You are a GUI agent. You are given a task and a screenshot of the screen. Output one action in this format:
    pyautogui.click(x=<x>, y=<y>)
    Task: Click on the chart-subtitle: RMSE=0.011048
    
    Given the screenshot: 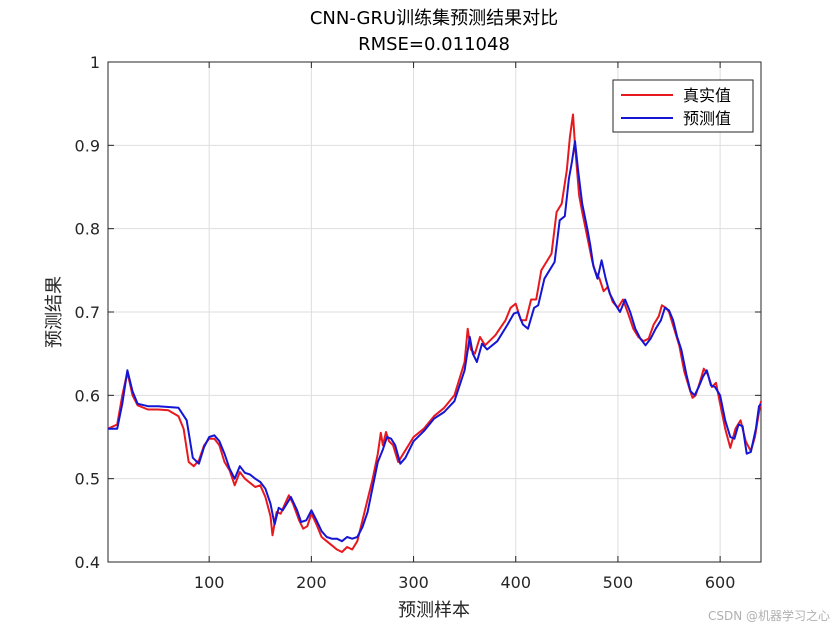 What is the action you would take?
    pyautogui.click(x=434, y=44)
    